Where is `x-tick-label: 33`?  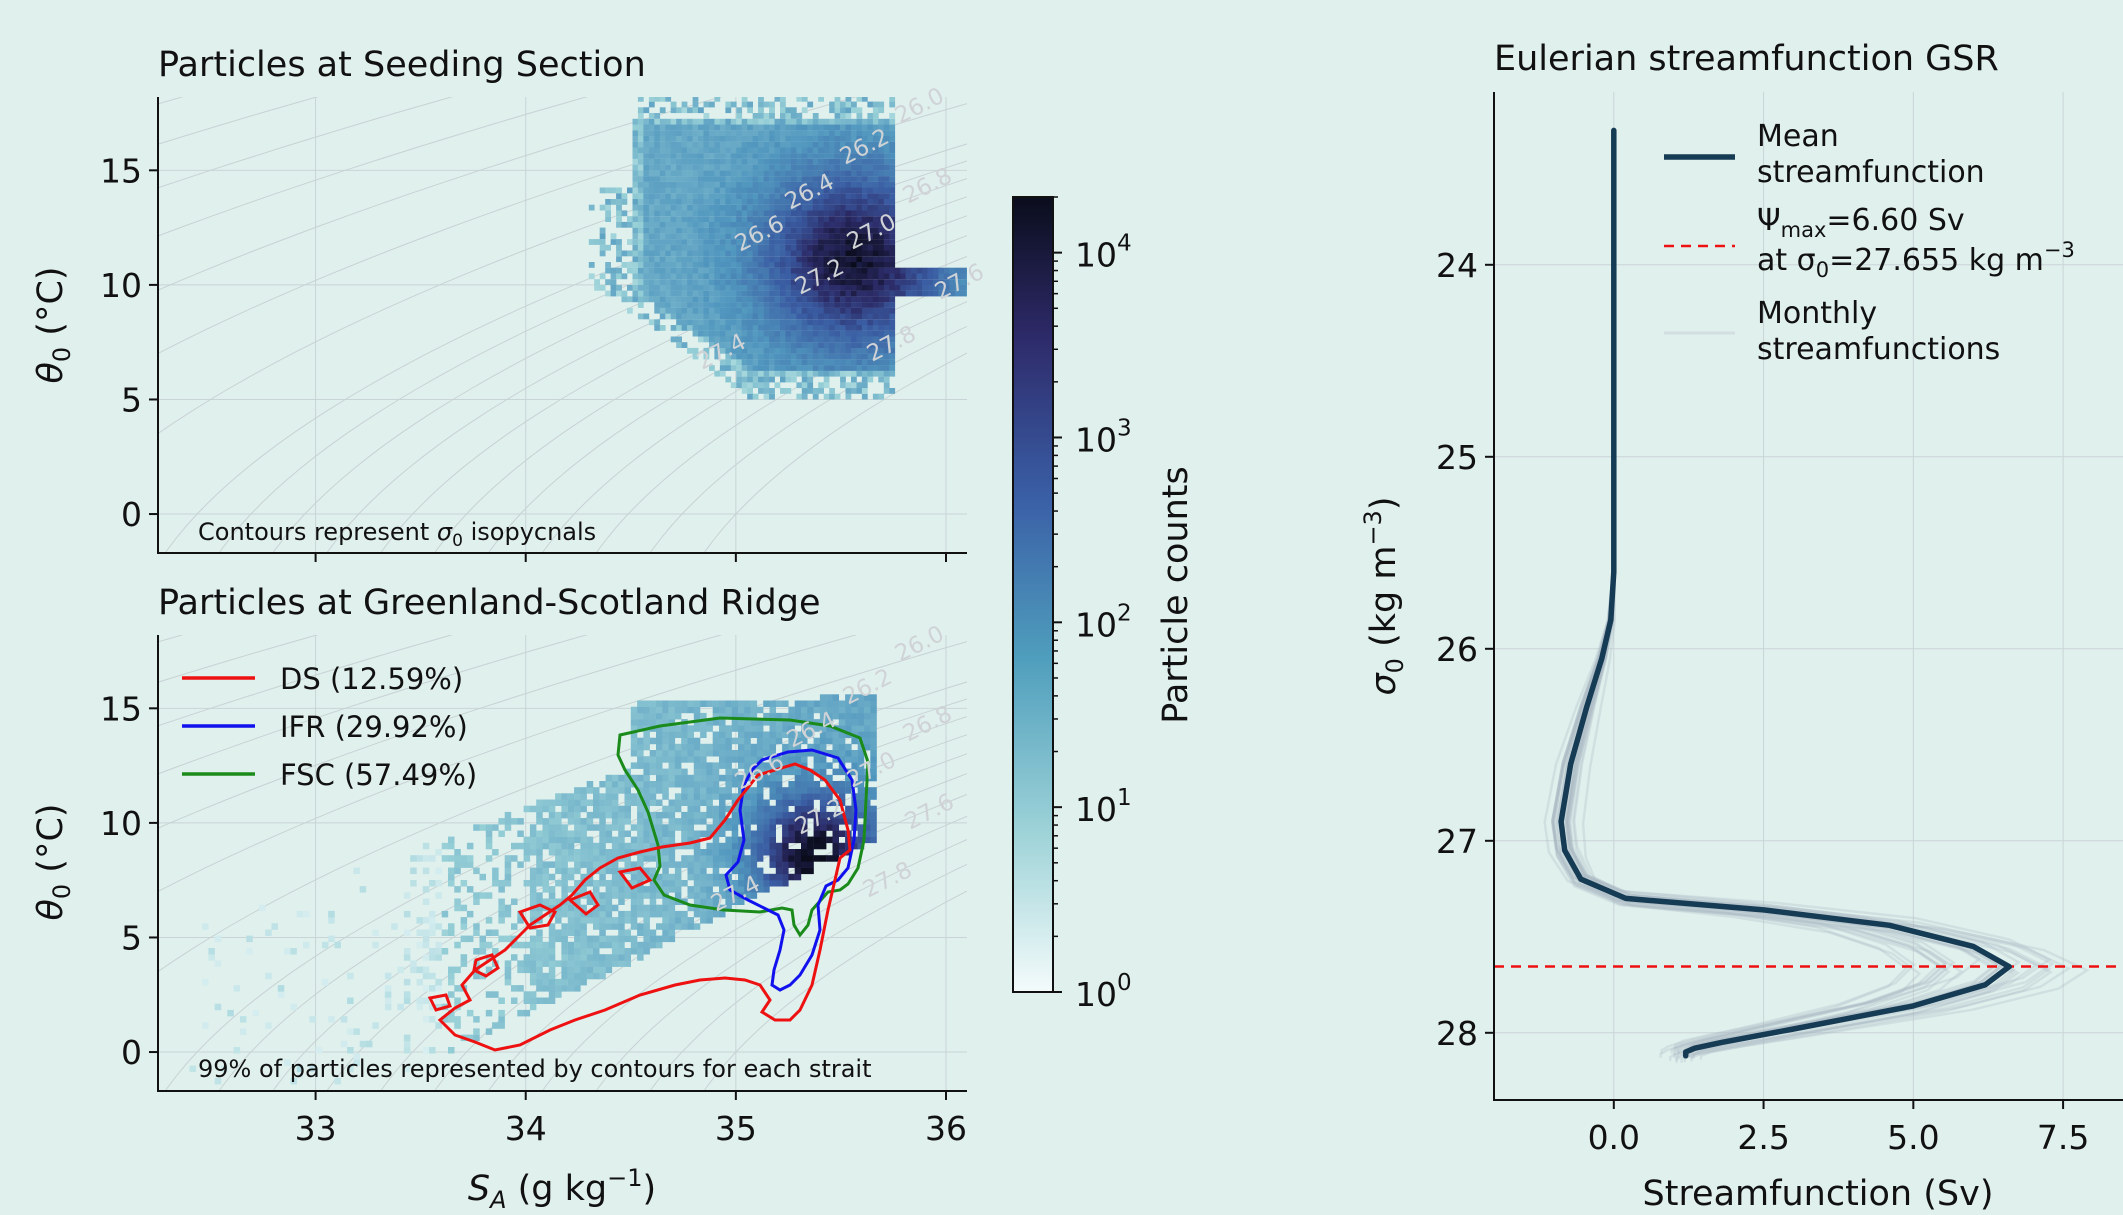 x-tick-label: 33 is located at coordinates (316, 1128).